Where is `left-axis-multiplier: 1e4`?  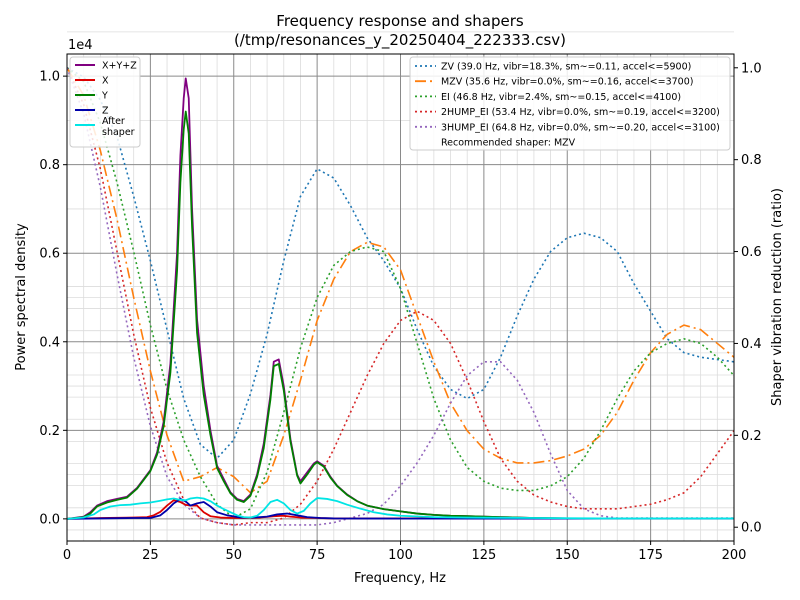
left-axis-multiplier: 1e4 is located at coordinates (80, 45).